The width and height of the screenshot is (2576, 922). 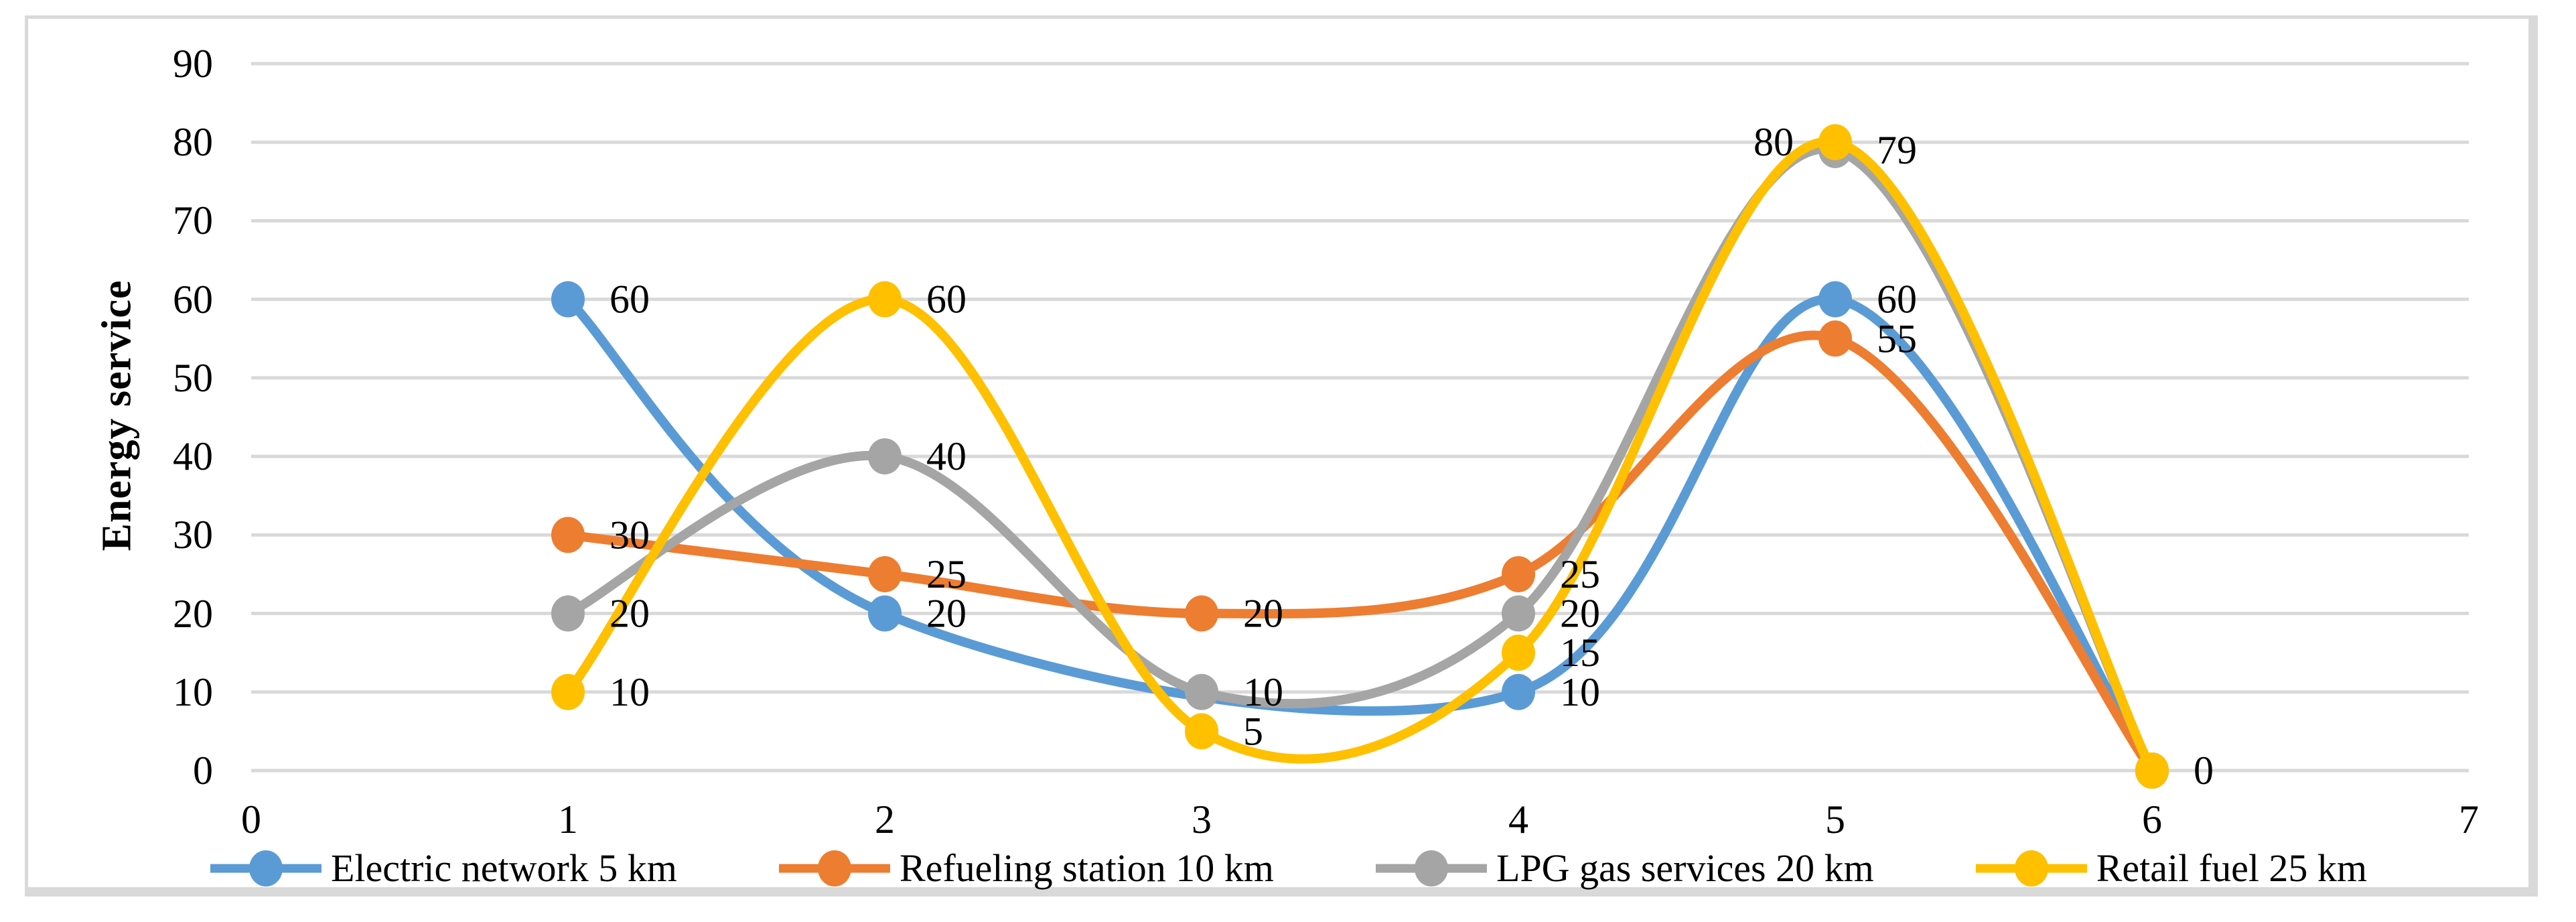 What do you see at coordinates (2469, 819) in the screenshot?
I see `x-tick-label: 7` at bounding box center [2469, 819].